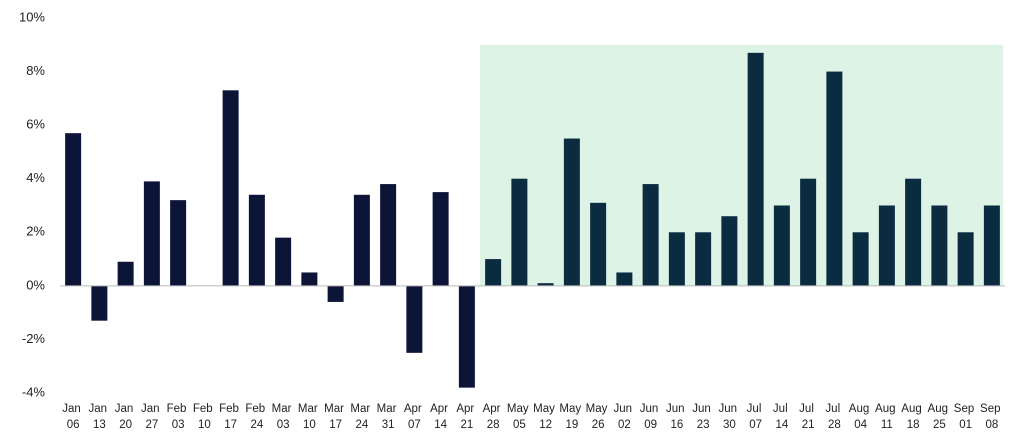  Describe the element at coordinates (991, 425) in the screenshot. I see `x-tick-label-line: 08` at that location.